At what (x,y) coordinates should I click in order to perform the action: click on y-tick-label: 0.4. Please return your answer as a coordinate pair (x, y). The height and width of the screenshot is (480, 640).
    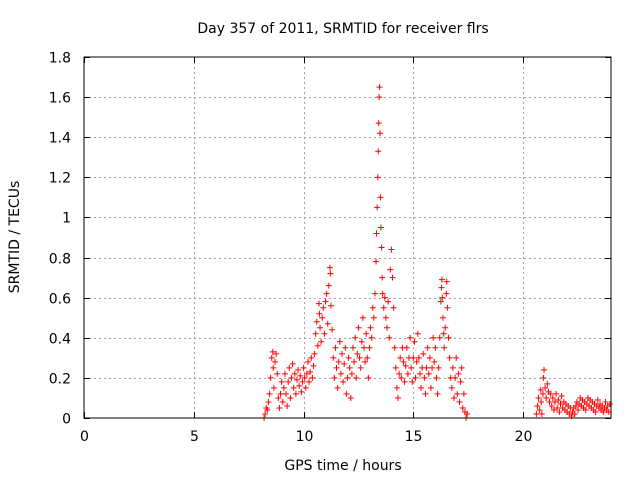
    Looking at the image, I should click on (60, 340).